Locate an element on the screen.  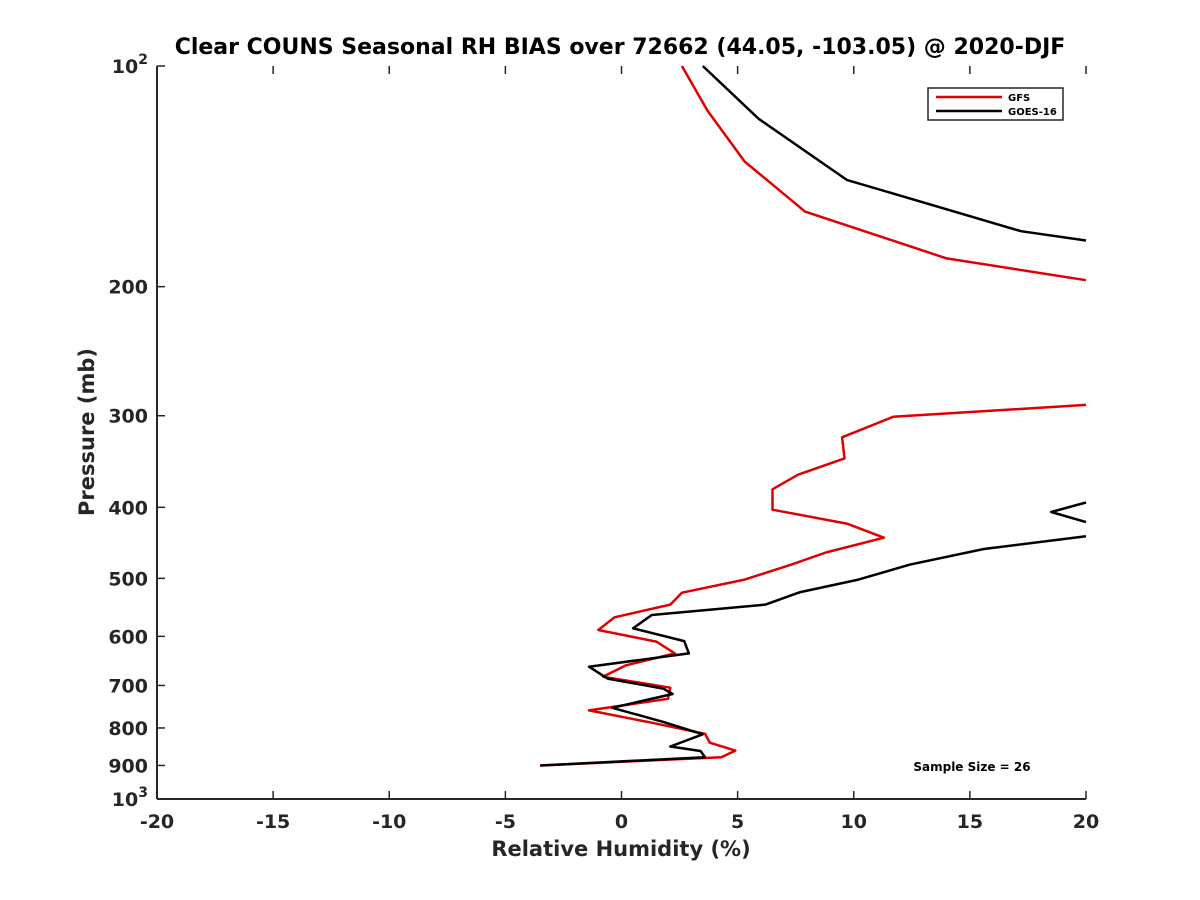
y-ticks: 10² 200 300 400 500 600 700 800 900 10³ is located at coordinates (136, 431).